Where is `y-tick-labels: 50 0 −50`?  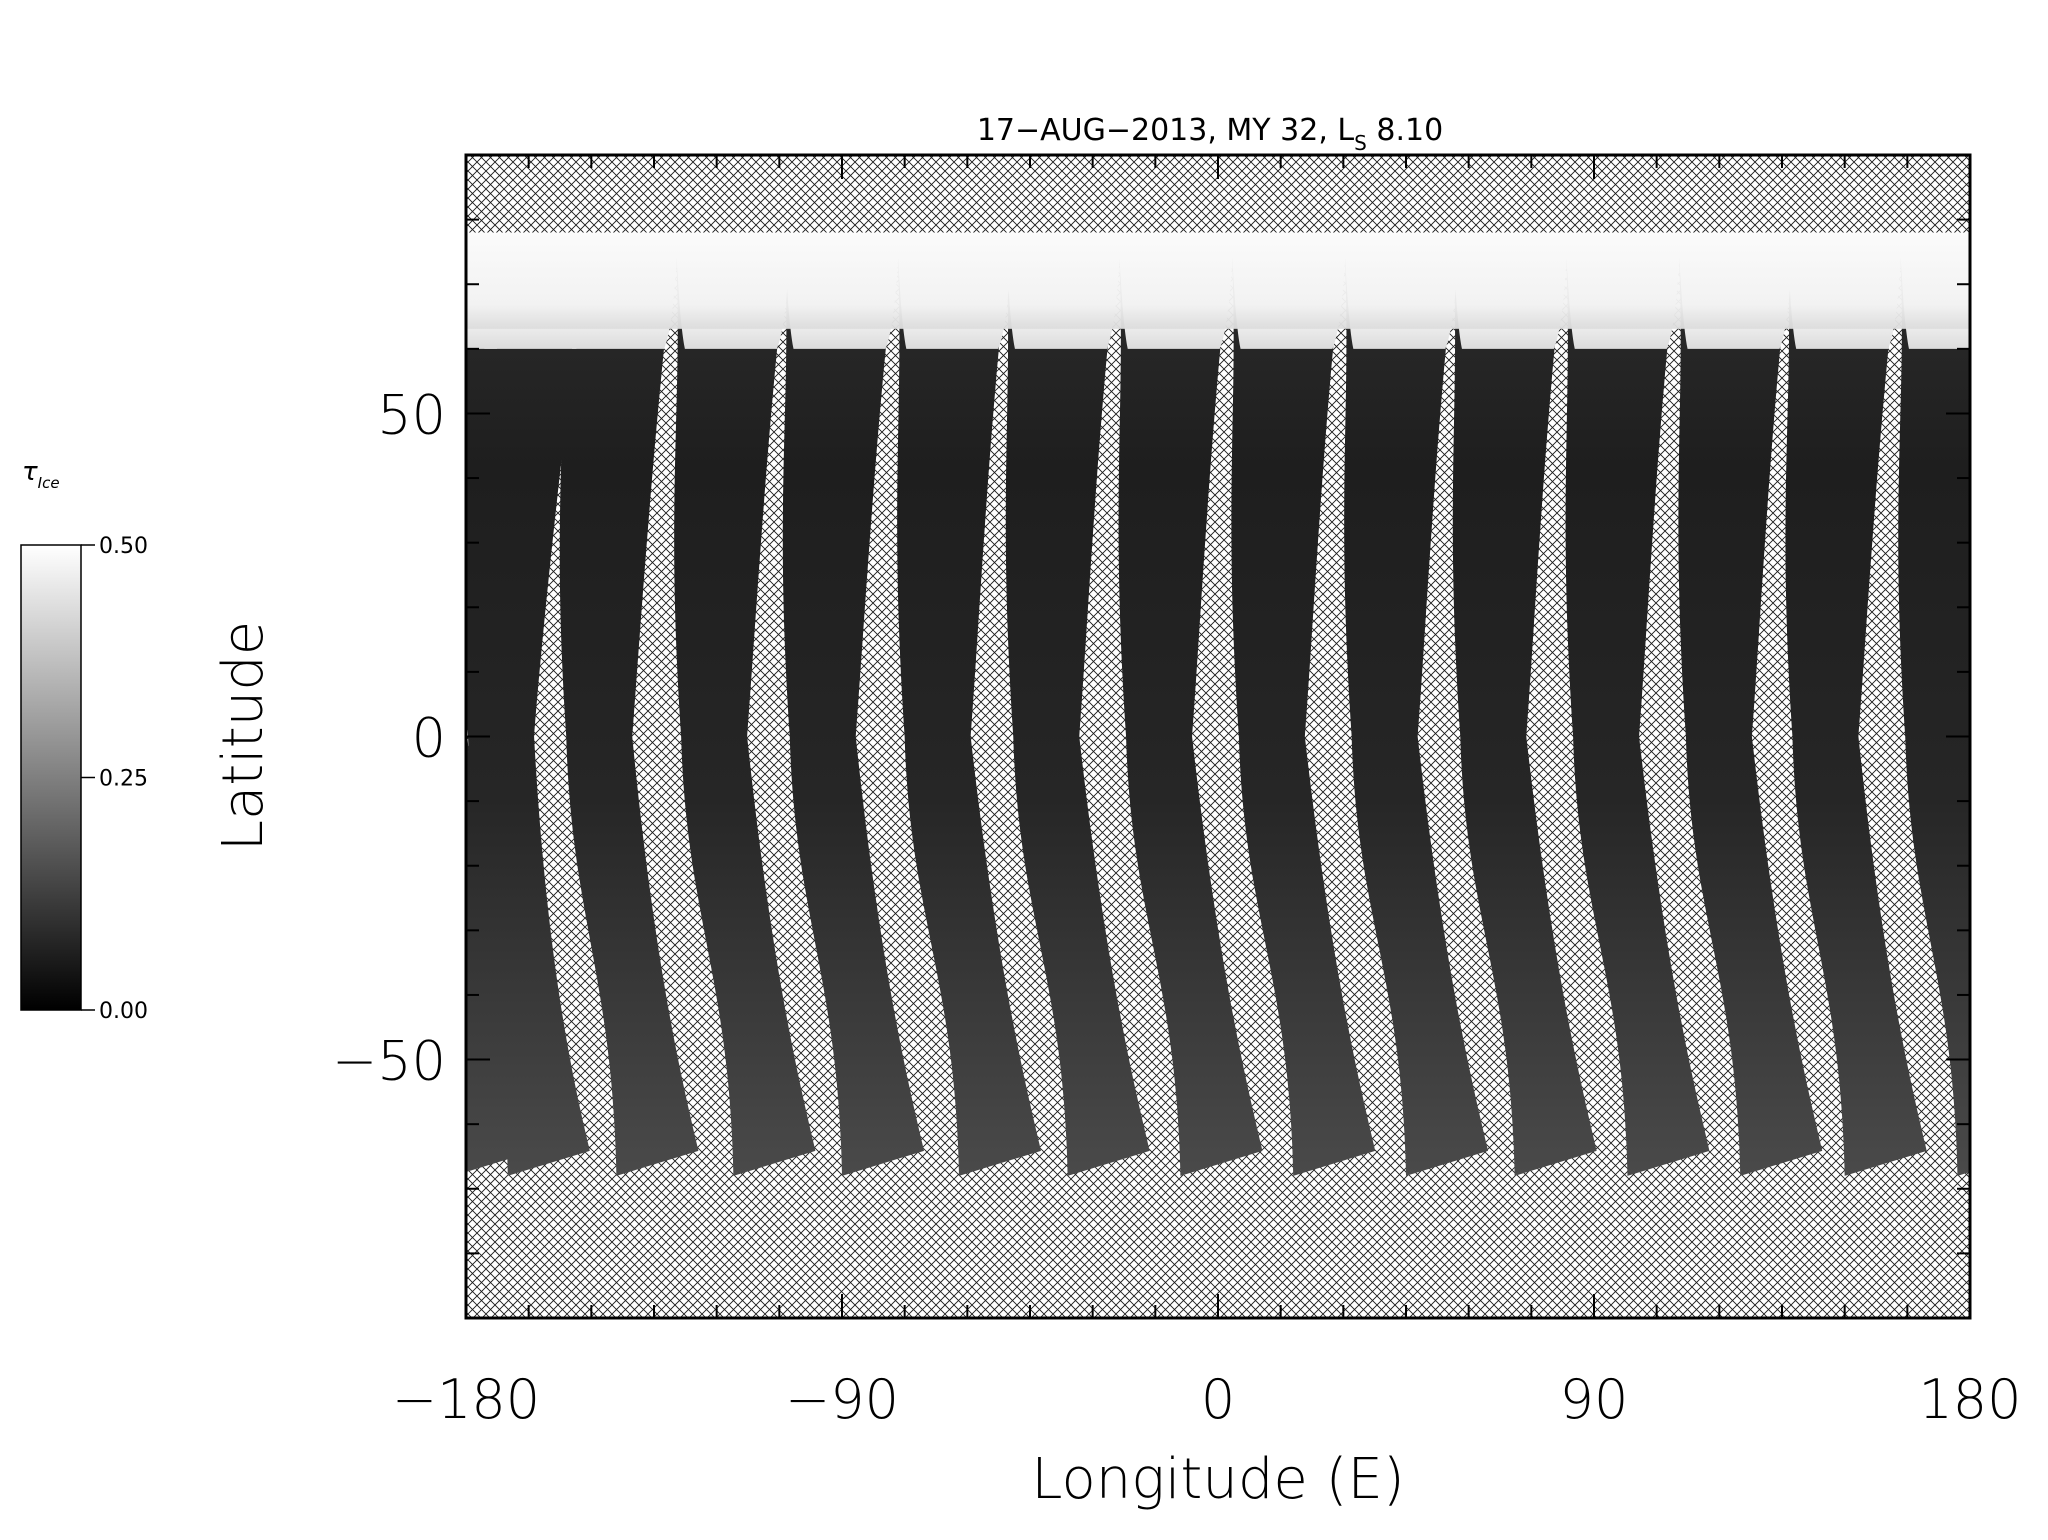
y-tick-labels: 50 0 −50 is located at coordinates (389, 737).